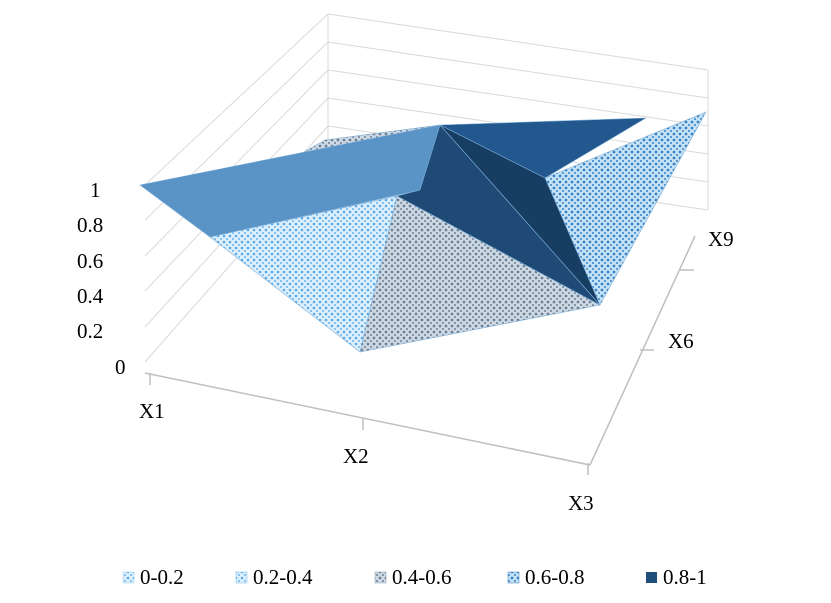 The height and width of the screenshot is (603, 831). I want to click on legend: 0-0.2 0.2-0.4 0.4-0.6 0.6-0.8 0.8-1, so click(414, 577).